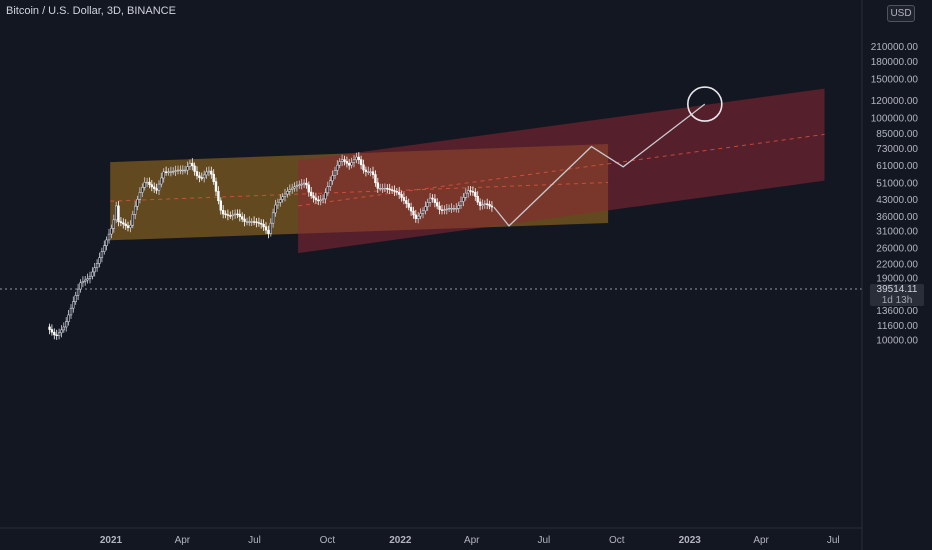  Describe the element at coordinates (895, 119) in the screenshot. I see `y-tick-label: 100000.00` at that location.